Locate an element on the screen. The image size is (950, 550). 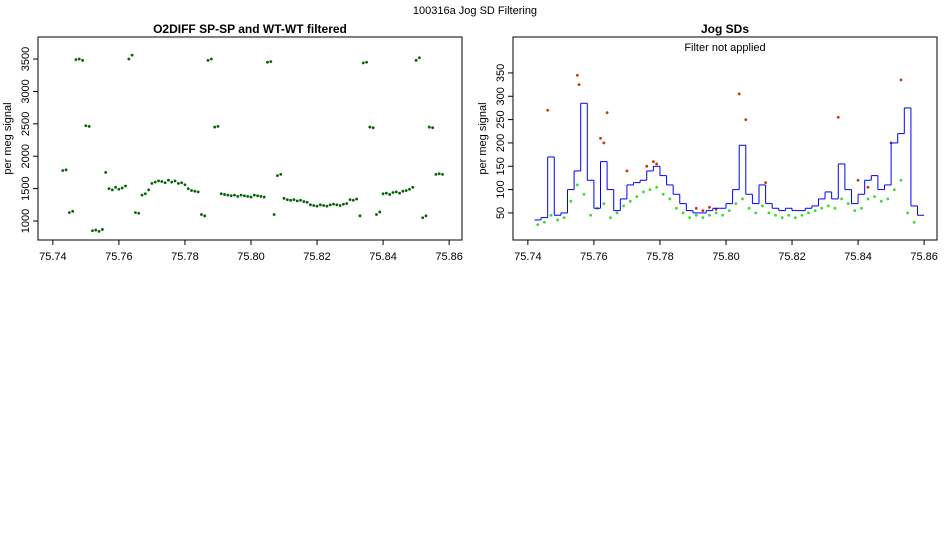
chart-title: O2DIFF SP-SP and WT-WT filtered is located at coordinates (250, 29).